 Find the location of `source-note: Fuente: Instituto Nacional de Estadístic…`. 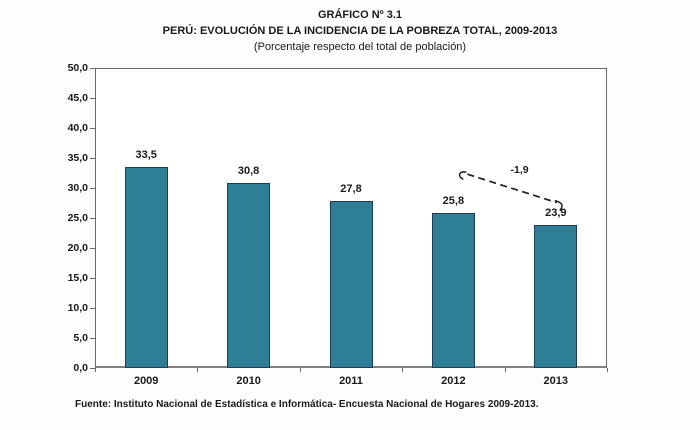

source-note: Fuente: Instituto Nacional de Estadístic… is located at coordinates (307, 404).